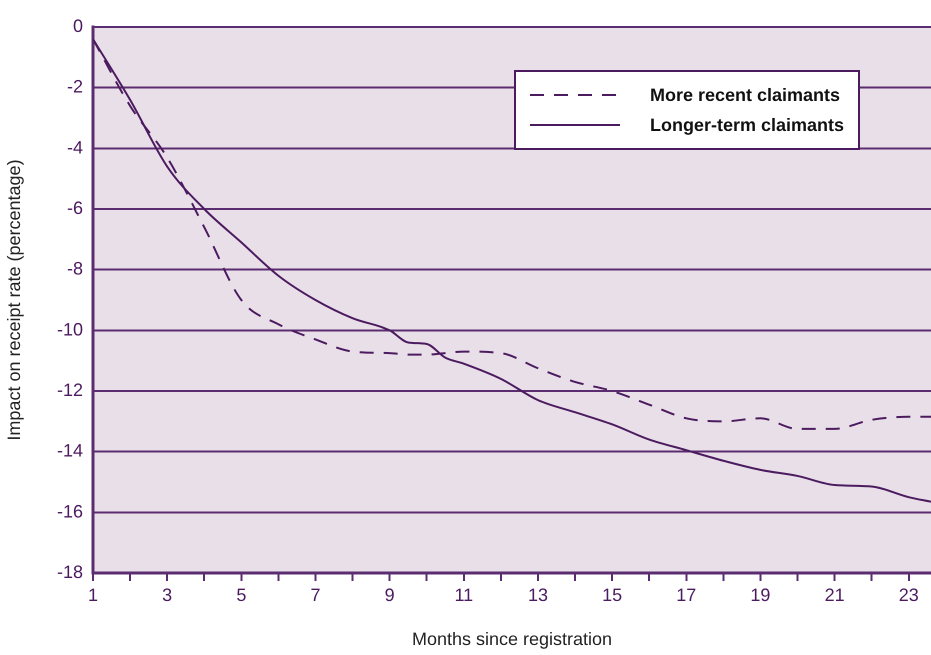 The image size is (931, 655). I want to click on x-tick-label: 19, so click(760, 594).